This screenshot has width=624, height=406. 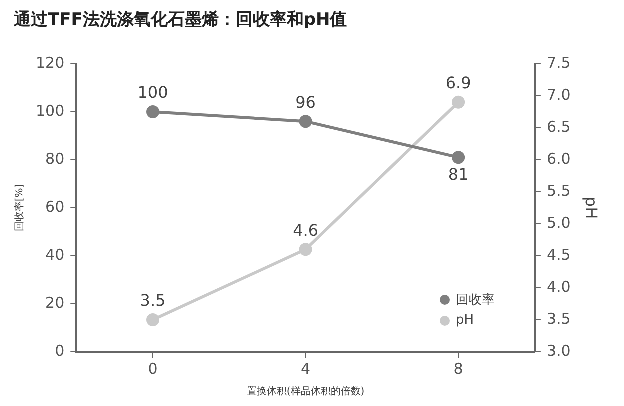 I want to click on legend-label: 回收率, so click(x=475, y=300).